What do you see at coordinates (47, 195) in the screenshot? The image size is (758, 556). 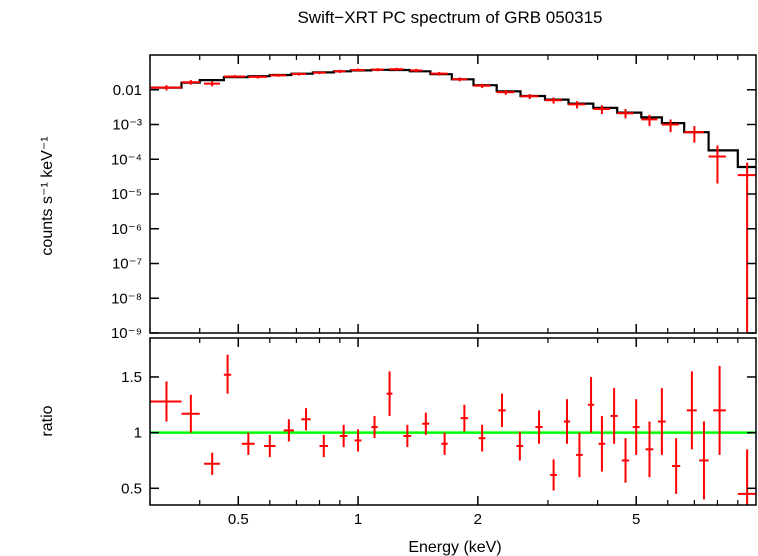 I see `y-axis-label-spectrum: counts s⁻¹ keV⁻¹` at bounding box center [47, 195].